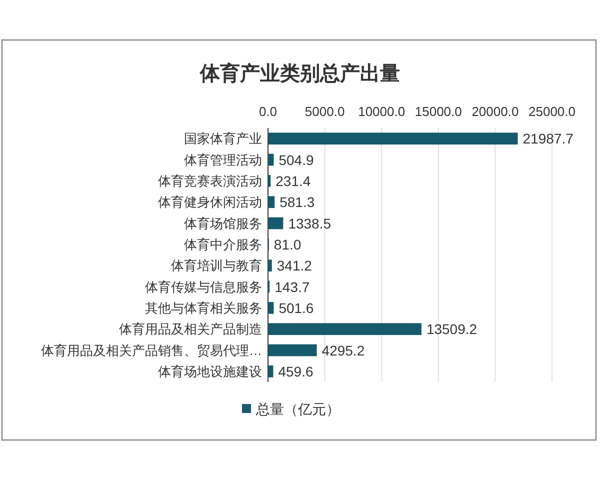  Describe the element at coordinates (438, 111) in the screenshot. I see `x-tick-label: 15000.0` at that location.